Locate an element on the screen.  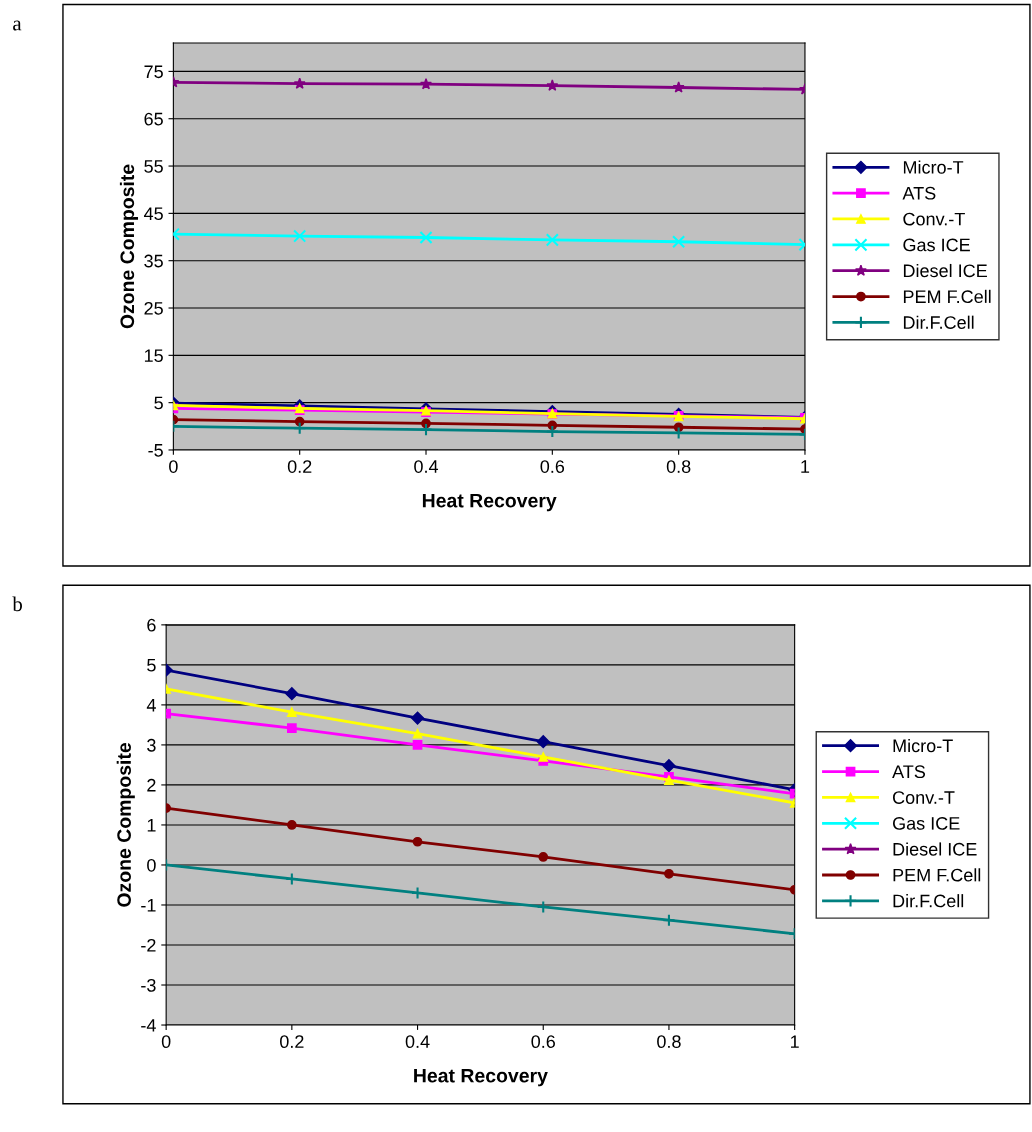
y-tick-label: 2 is located at coordinates (151, 785).